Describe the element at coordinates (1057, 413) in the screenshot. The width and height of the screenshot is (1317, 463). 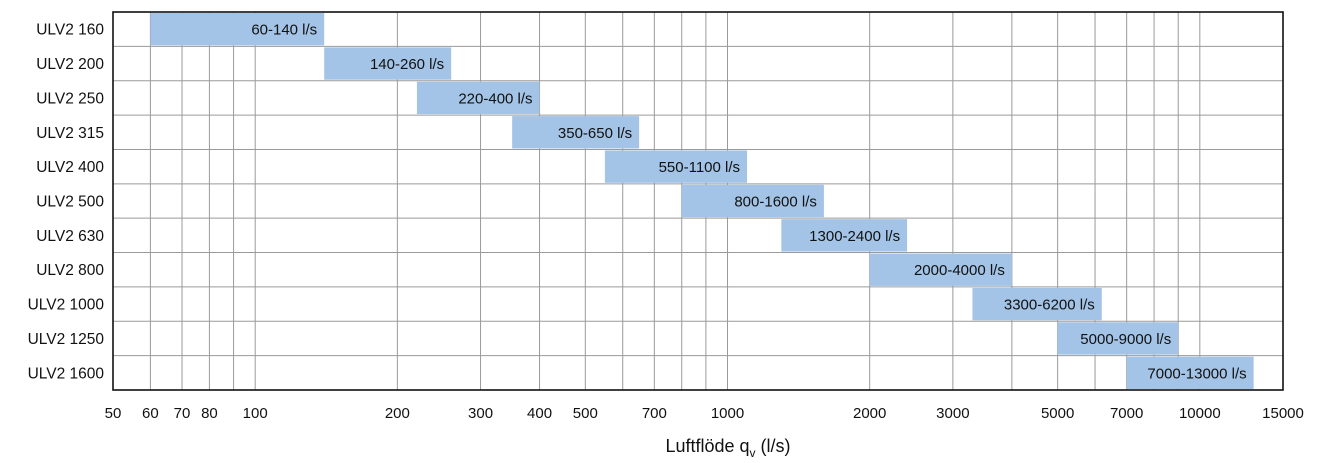
I see `x-tick-label: 5000` at that location.